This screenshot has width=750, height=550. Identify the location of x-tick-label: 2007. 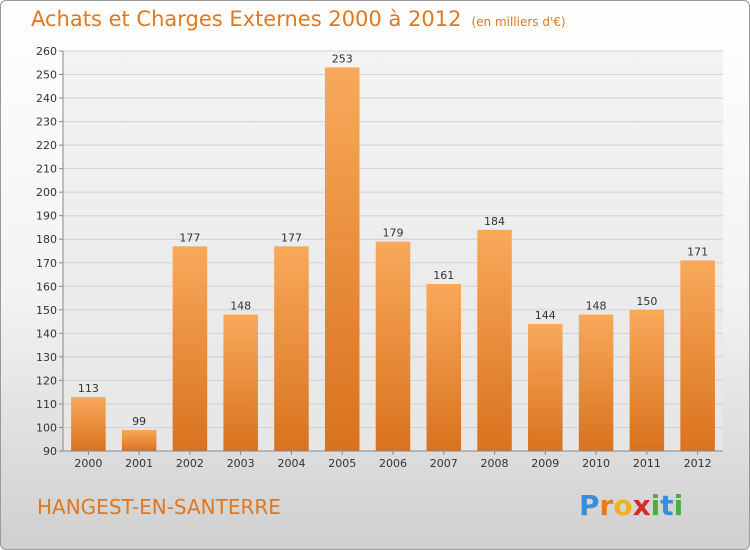
(444, 463).